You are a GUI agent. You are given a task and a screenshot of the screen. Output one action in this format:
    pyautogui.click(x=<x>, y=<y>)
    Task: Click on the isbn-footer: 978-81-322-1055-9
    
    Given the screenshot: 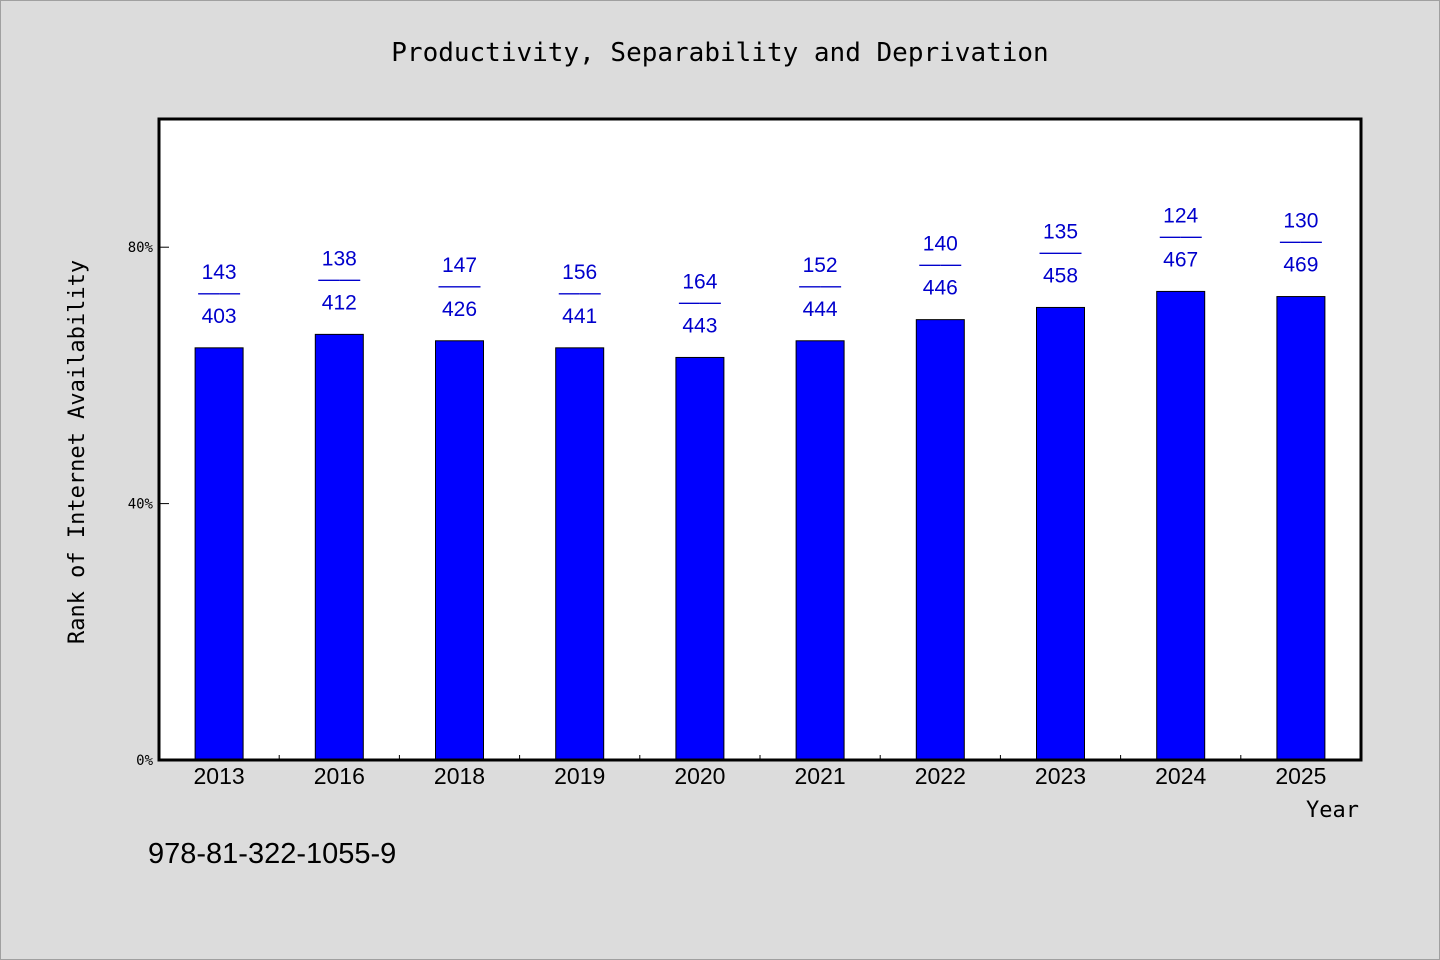 What is the action you would take?
    pyautogui.click(x=272, y=854)
    